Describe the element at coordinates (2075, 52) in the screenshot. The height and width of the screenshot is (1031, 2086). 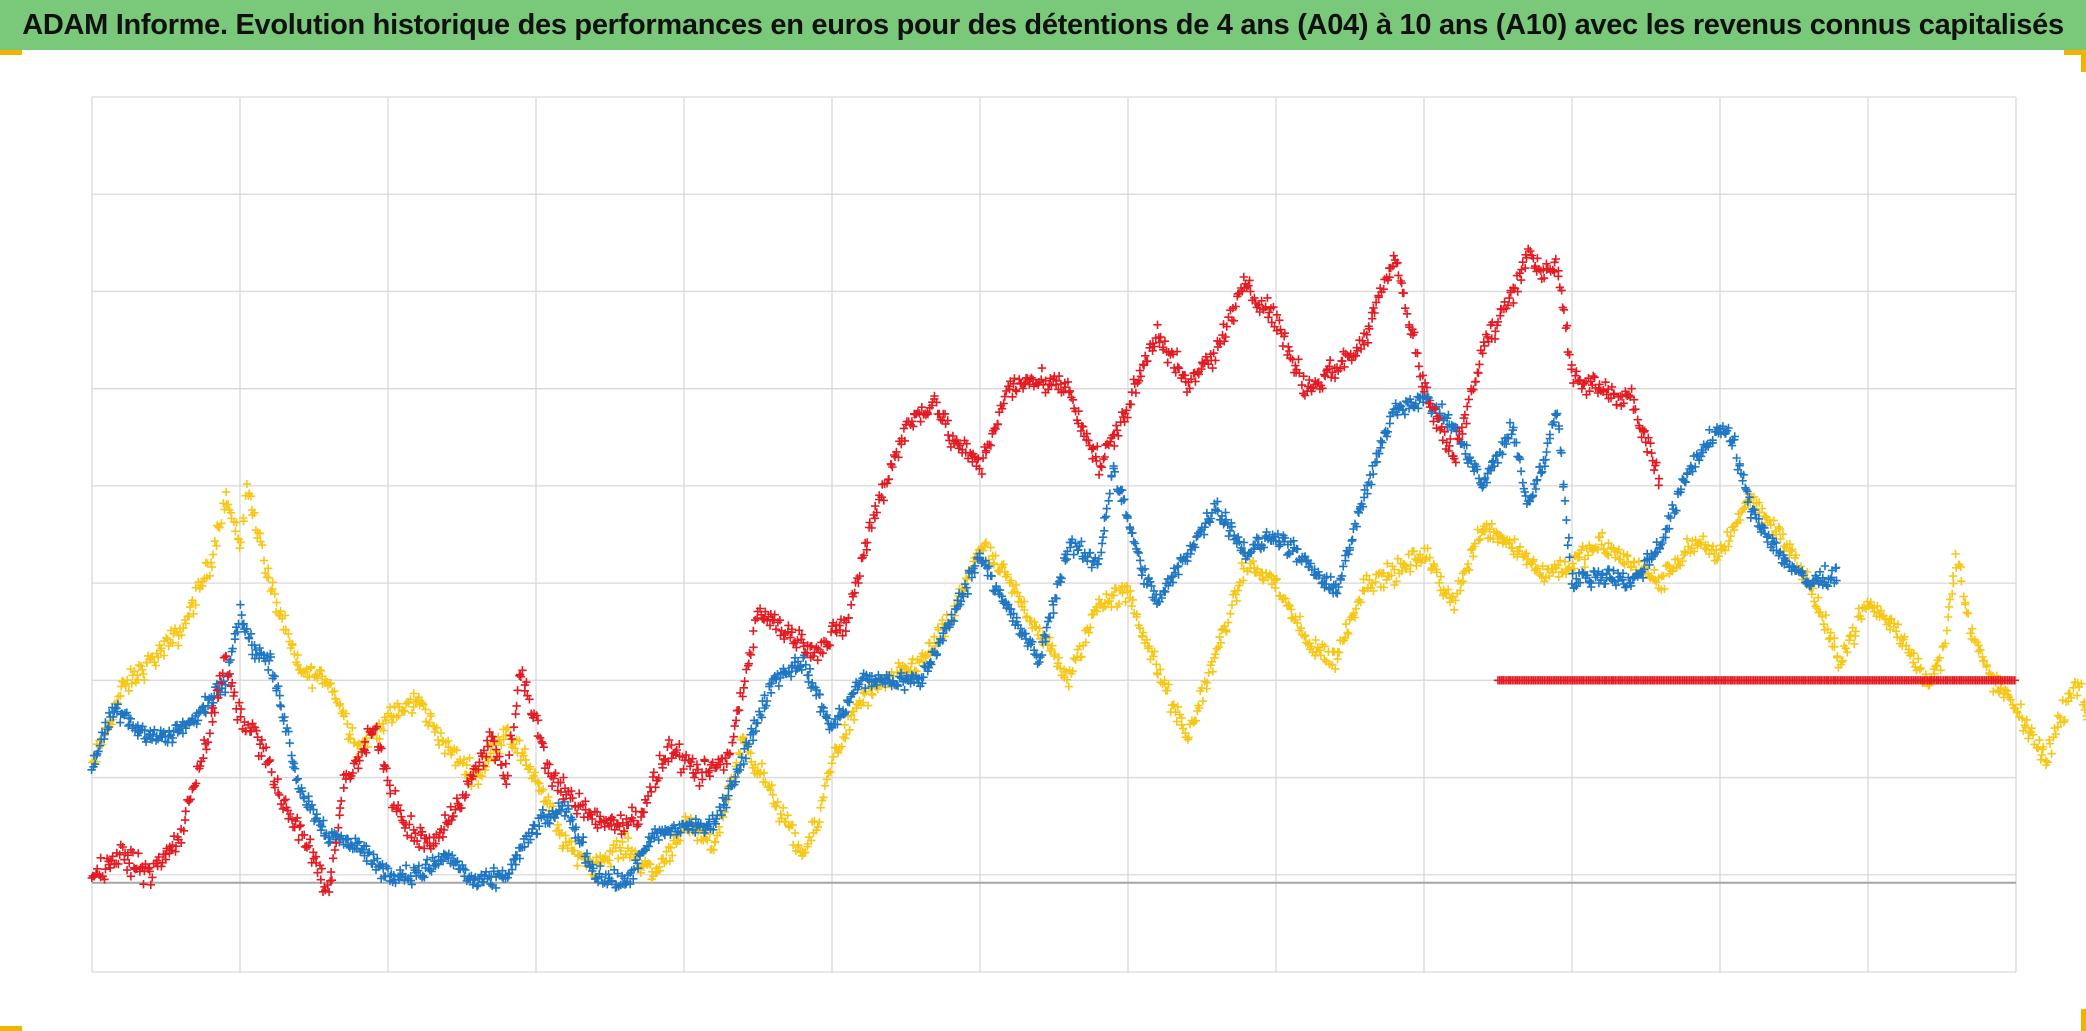
I see `corner-mark-top-right` at that location.